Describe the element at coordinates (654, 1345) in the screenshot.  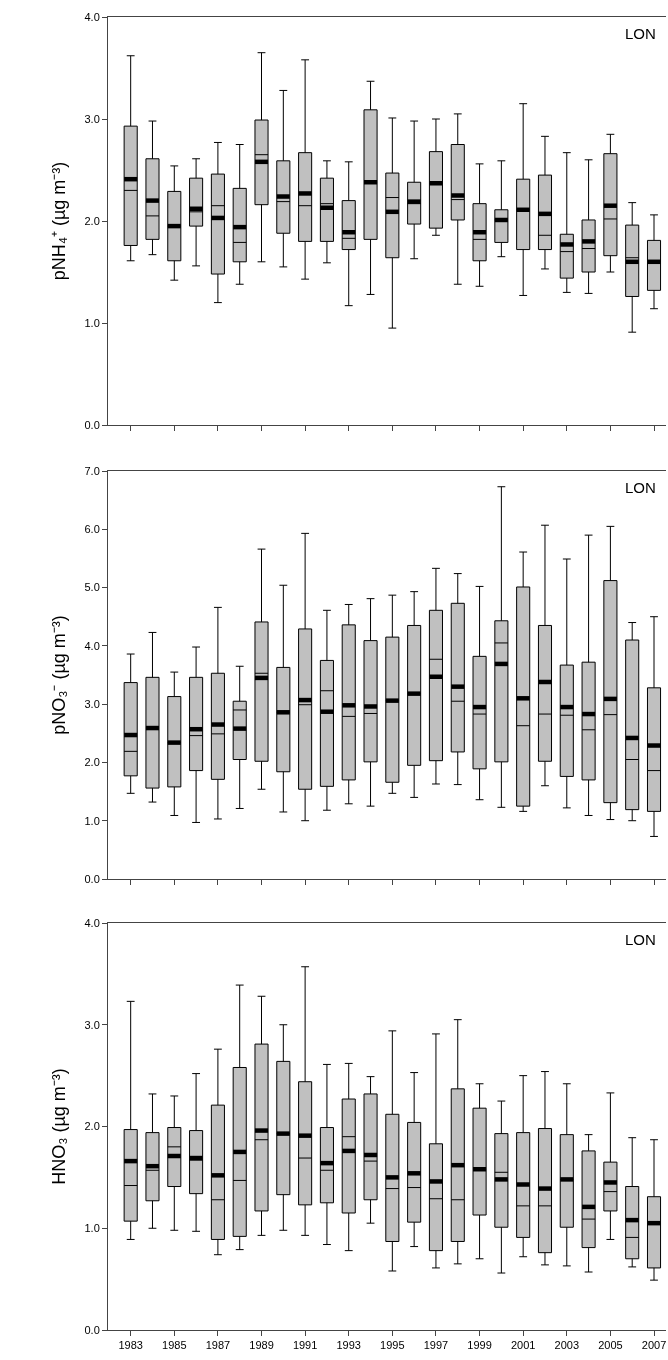
I see `x-tick-label: 2007` at that location.